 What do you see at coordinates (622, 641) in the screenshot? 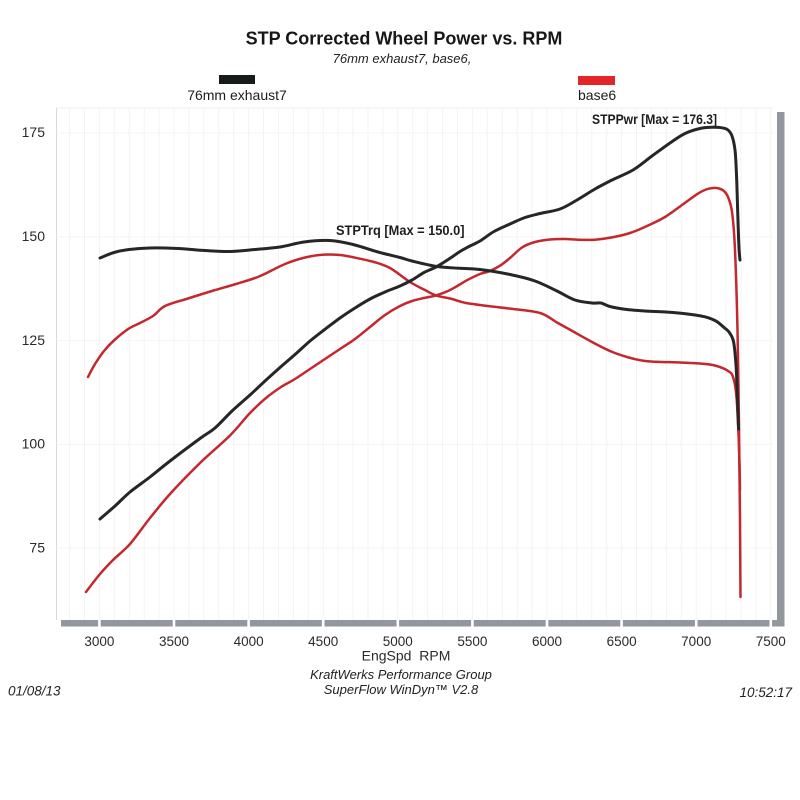
I see `svg-text: 6500` at bounding box center [622, 641].